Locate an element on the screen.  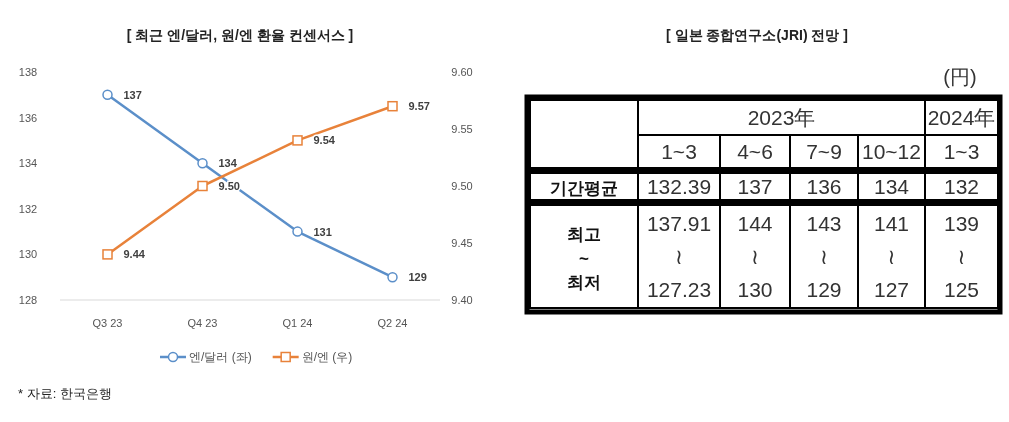
x-tick-label: Q1 24 is located at coordinates (297, 323).